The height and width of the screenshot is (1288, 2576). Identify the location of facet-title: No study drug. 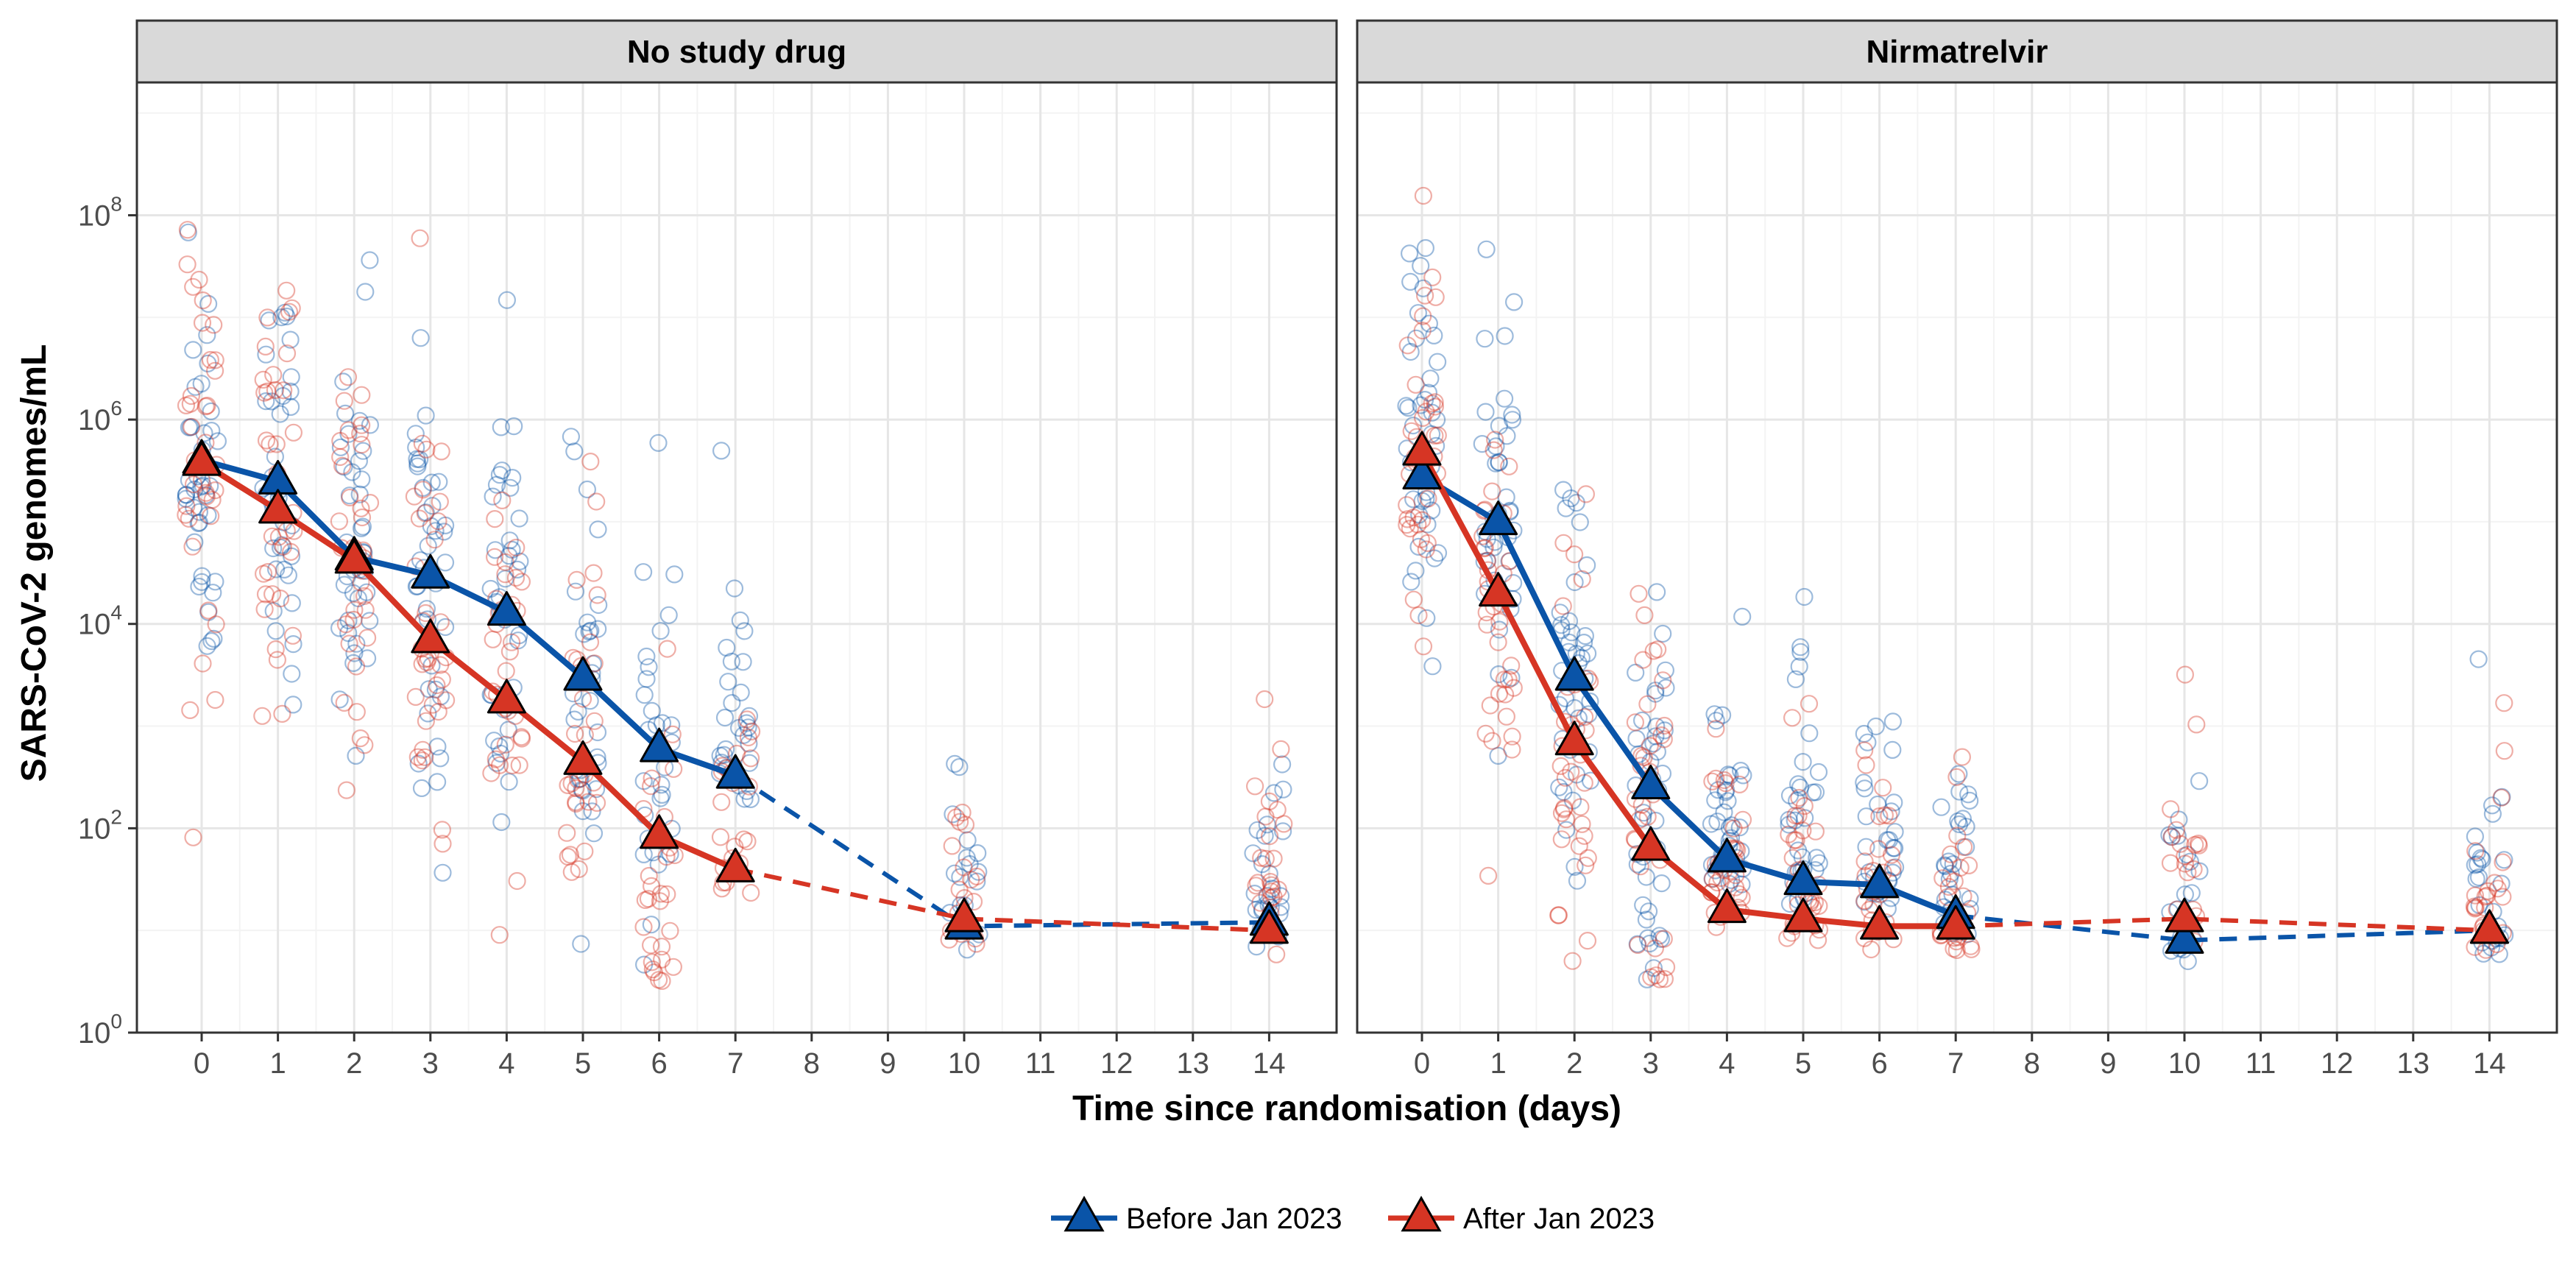
(736, 52).